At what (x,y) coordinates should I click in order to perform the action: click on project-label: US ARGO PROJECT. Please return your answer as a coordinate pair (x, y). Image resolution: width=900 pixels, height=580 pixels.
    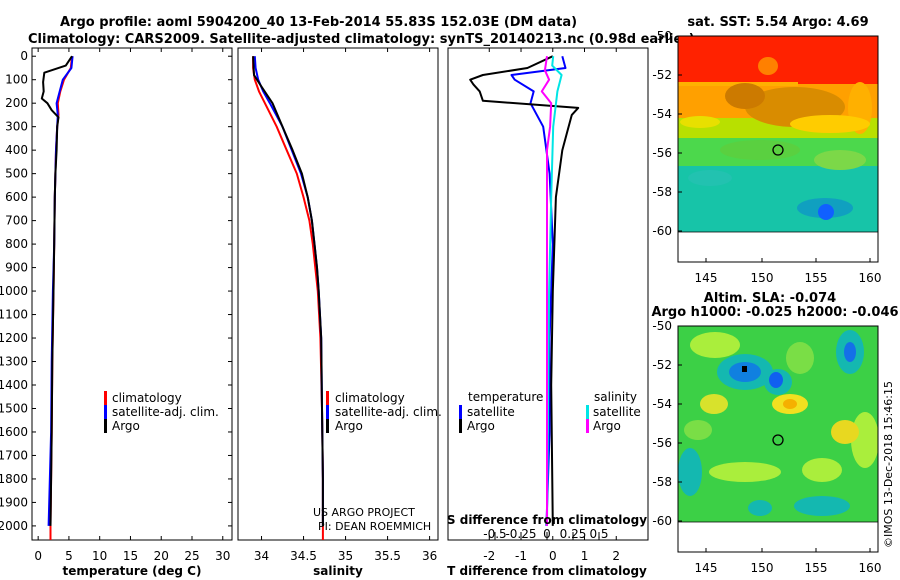
    Looking at the image, I should click on (364, 512).